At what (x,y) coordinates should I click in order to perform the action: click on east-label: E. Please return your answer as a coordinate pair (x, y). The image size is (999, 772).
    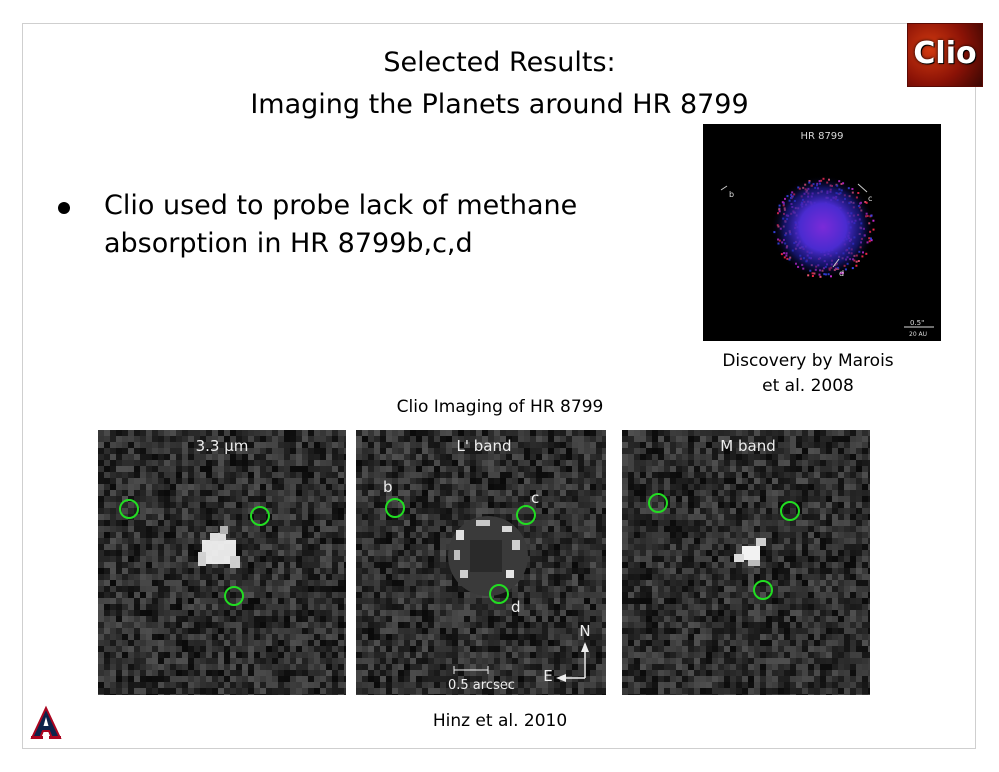
    Looking at the image, I should click on (547, 676).